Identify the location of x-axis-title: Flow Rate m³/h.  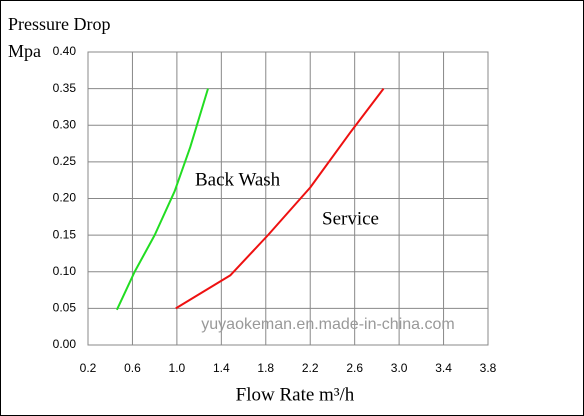
(295, 394).